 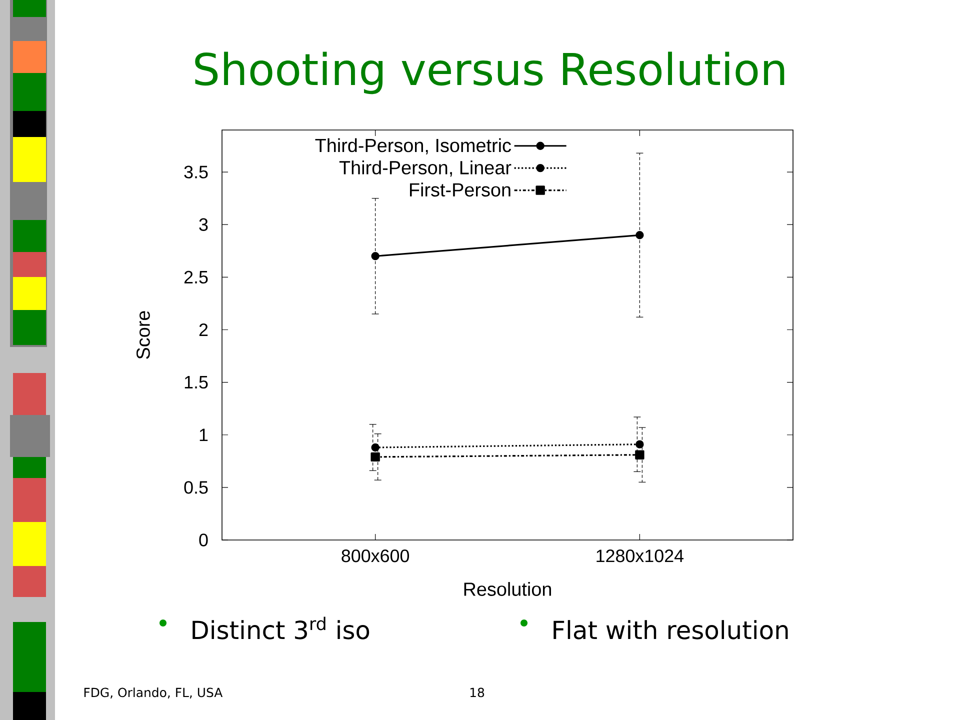 I want to click on legend-label: Third-Person, Isometric, so click(x=413, y=146).